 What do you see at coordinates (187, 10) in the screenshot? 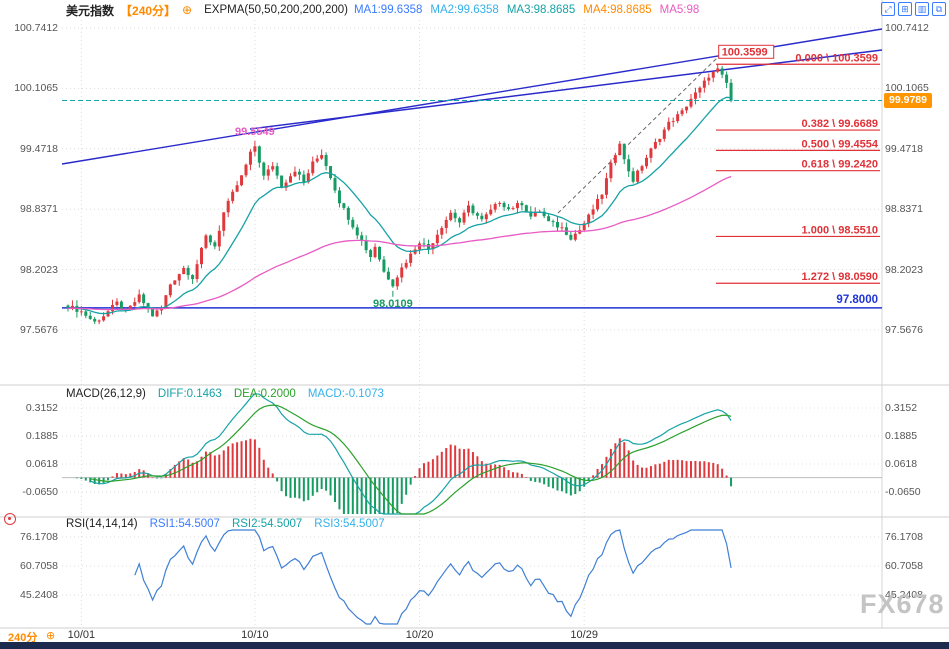
I see `add-indicator-icon: ⊕` at bounding box center [187, 10].